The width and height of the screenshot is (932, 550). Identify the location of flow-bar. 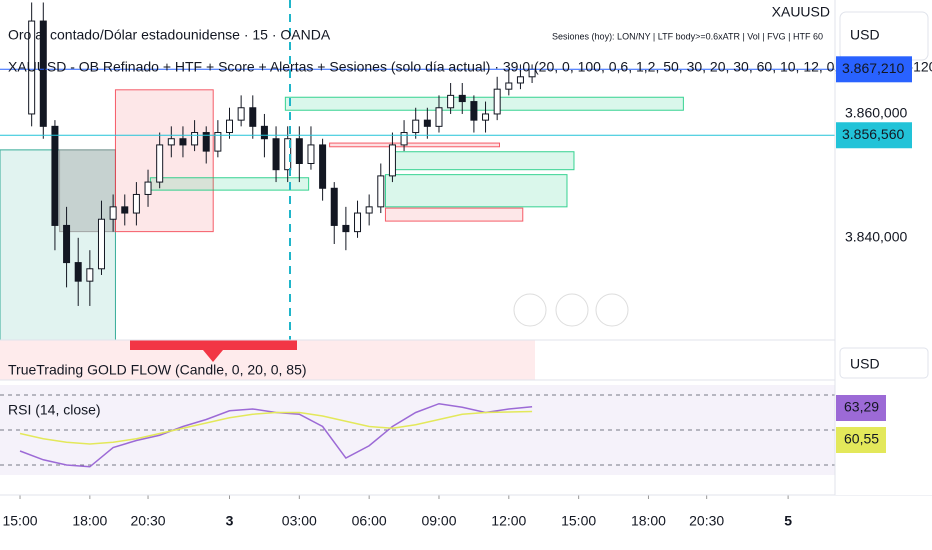
(213, 345).